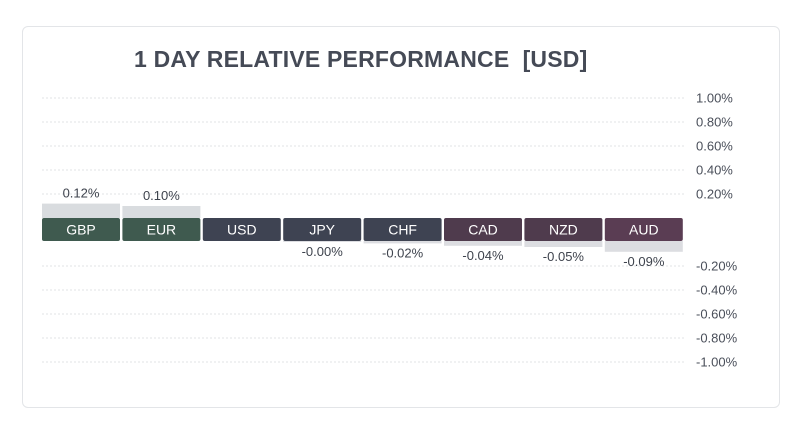  I want to click on value-label: 0.12%, so click(81, 193).